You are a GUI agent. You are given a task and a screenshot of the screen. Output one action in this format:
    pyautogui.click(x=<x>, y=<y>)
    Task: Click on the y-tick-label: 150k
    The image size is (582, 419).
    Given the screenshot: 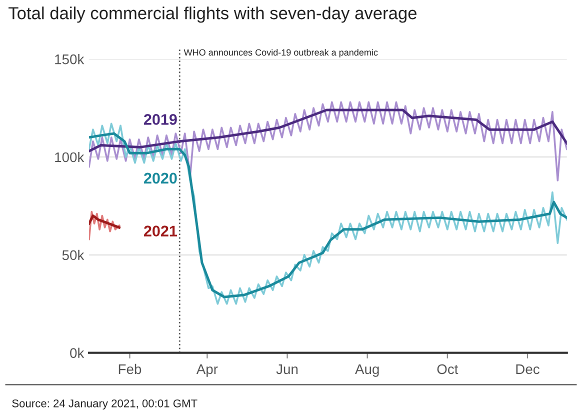 What is the action you would take?
    pyautogui.click(x=69, y=59)
    